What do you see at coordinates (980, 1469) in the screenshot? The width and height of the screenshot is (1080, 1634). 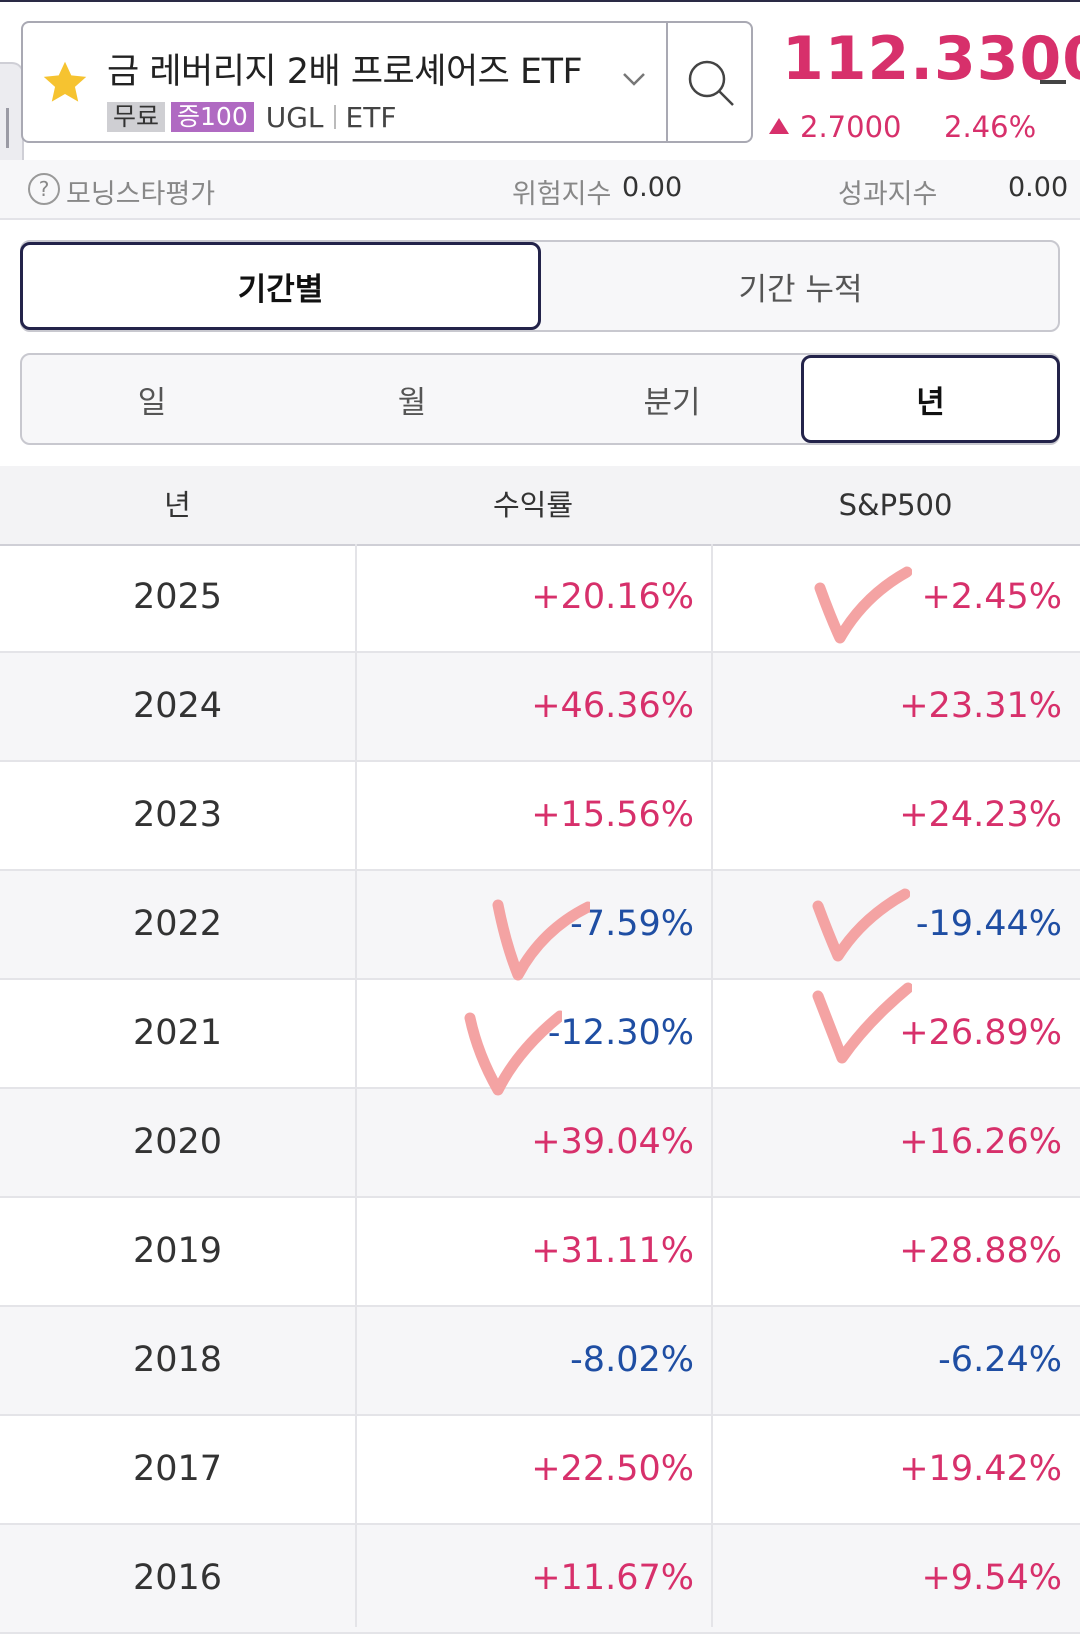 I see `sp500-cell: +19.42%` at bounding box center [980, 1469].